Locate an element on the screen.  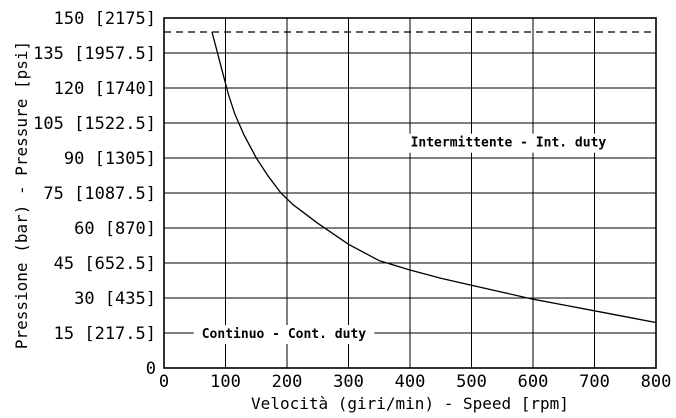
region-label: Intermittente - Int. duty is located at coordinates (509, 143).